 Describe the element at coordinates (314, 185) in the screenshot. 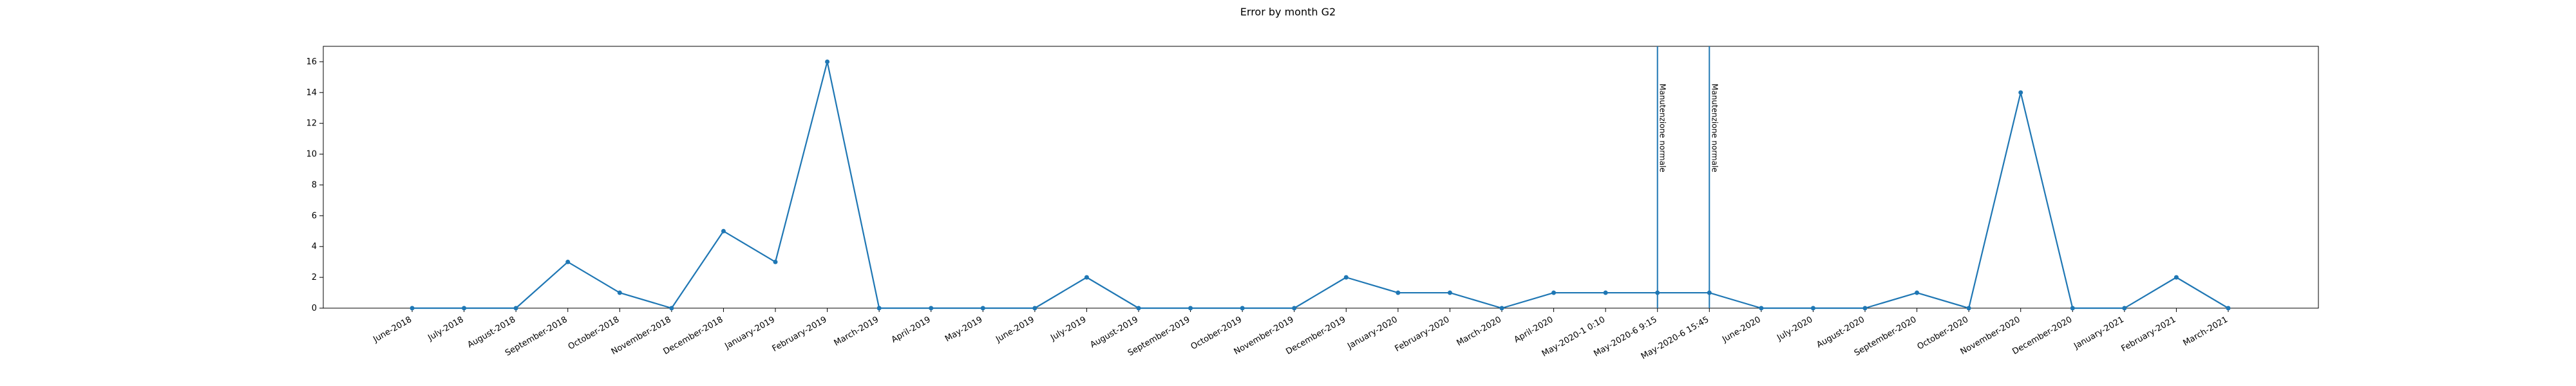

I see `y-tick-label-8: 8` at that location.